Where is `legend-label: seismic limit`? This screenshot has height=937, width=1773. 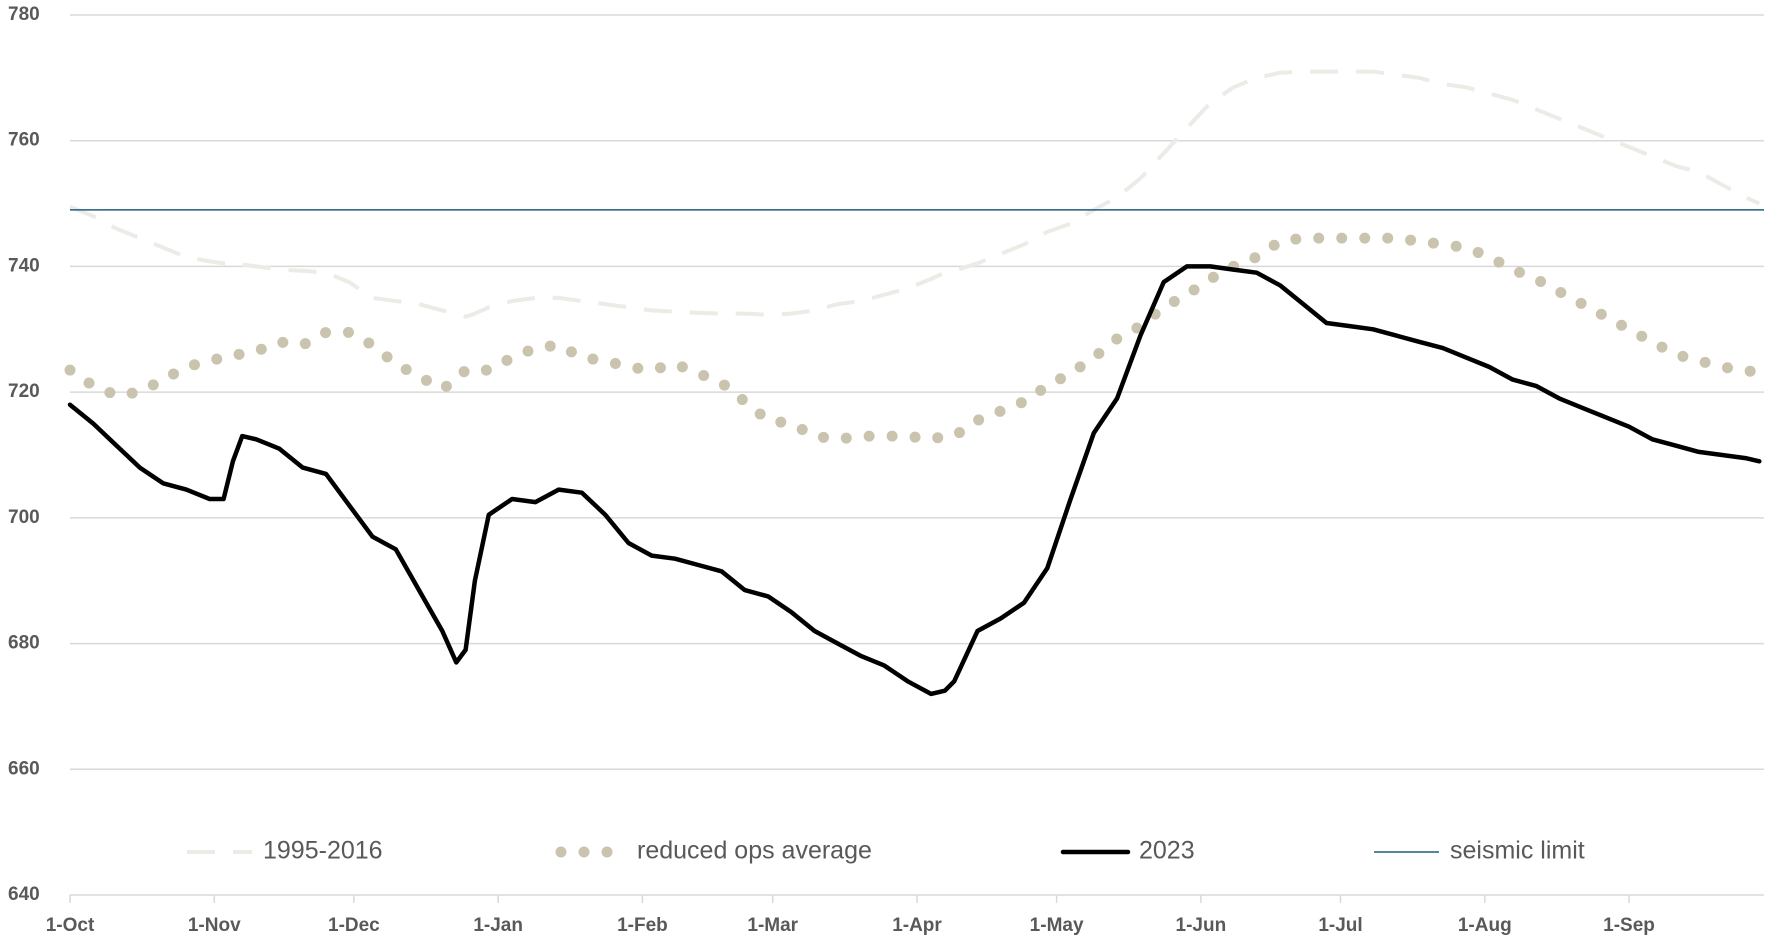
legend-label: seismic limit is located at coordinates (1517, 851).